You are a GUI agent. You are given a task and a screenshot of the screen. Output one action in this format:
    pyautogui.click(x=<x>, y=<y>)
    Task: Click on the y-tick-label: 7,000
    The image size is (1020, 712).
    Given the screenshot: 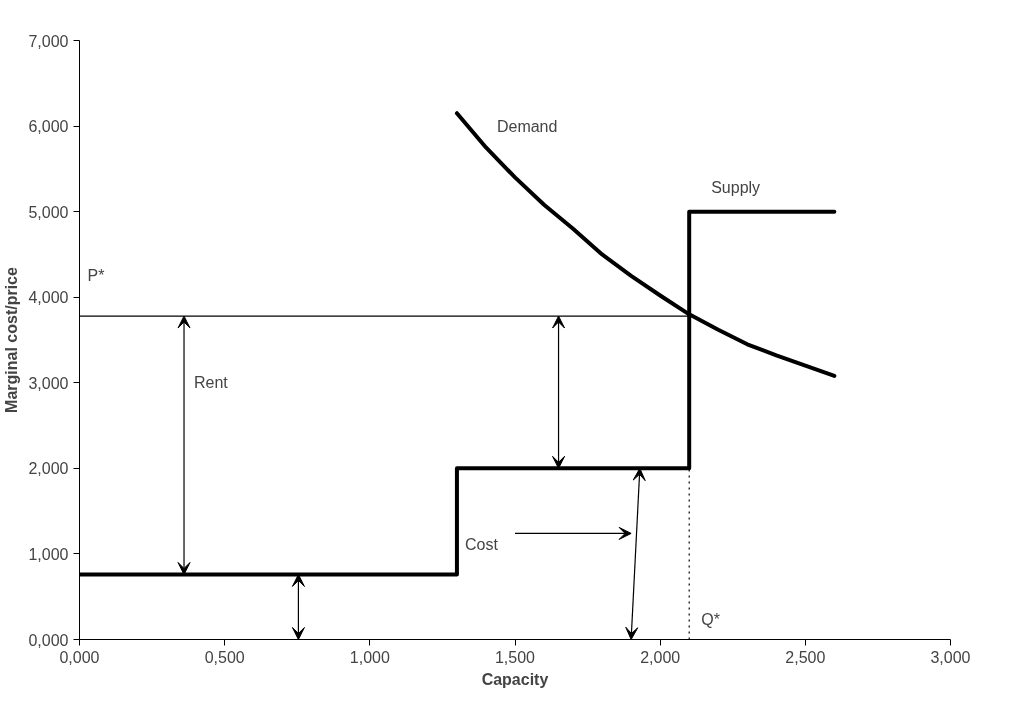 What is the action you would take?
    pyautogui.click(x=48, y=41)
    